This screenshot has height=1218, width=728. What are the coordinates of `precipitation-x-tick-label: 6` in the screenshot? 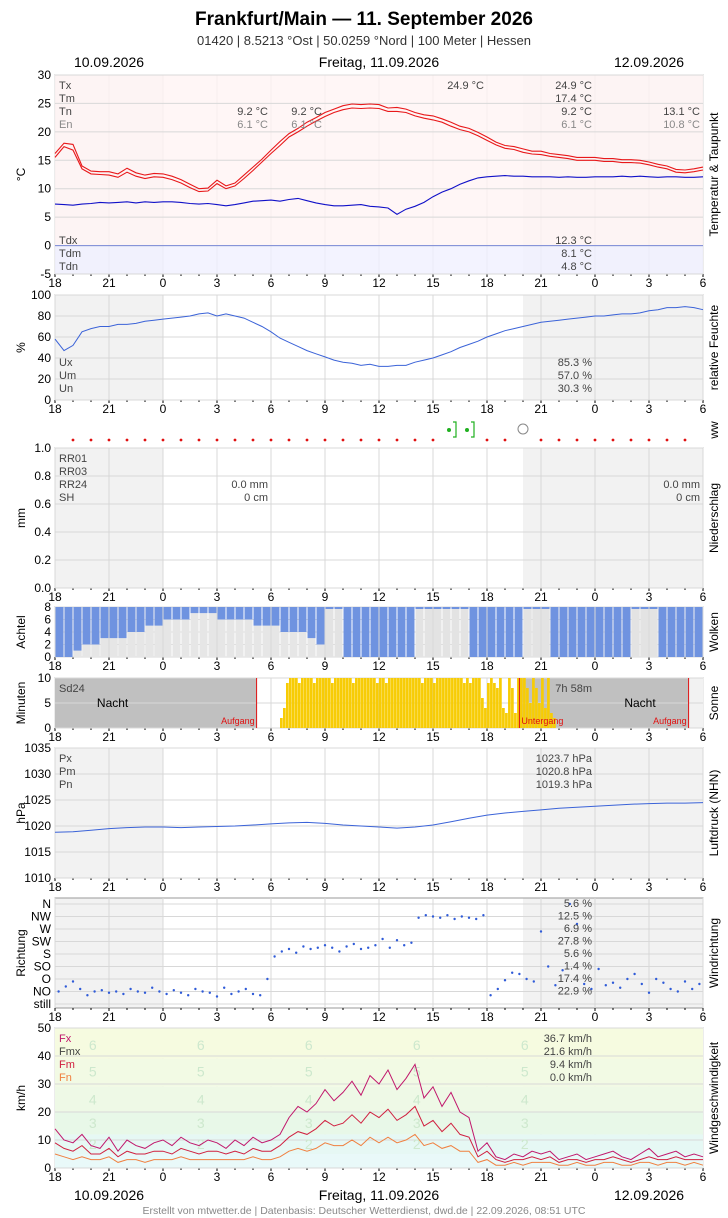 It's located at (703, 597).